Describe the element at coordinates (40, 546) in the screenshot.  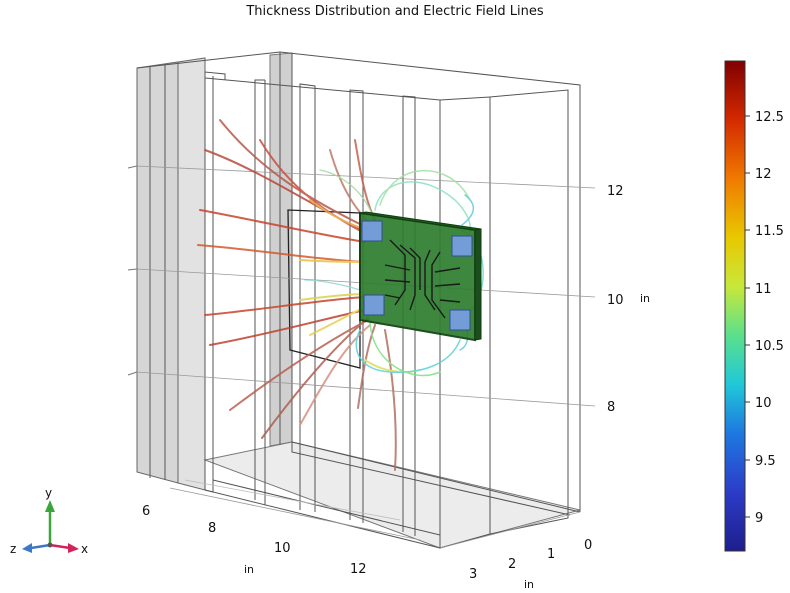
I see `z-arrow-icon` at that location.